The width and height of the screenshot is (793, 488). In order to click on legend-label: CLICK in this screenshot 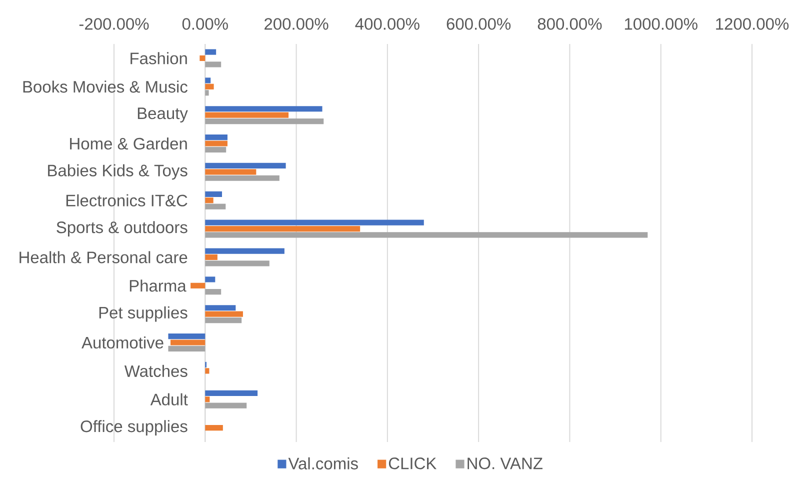, I will do `click(412, 464)`.